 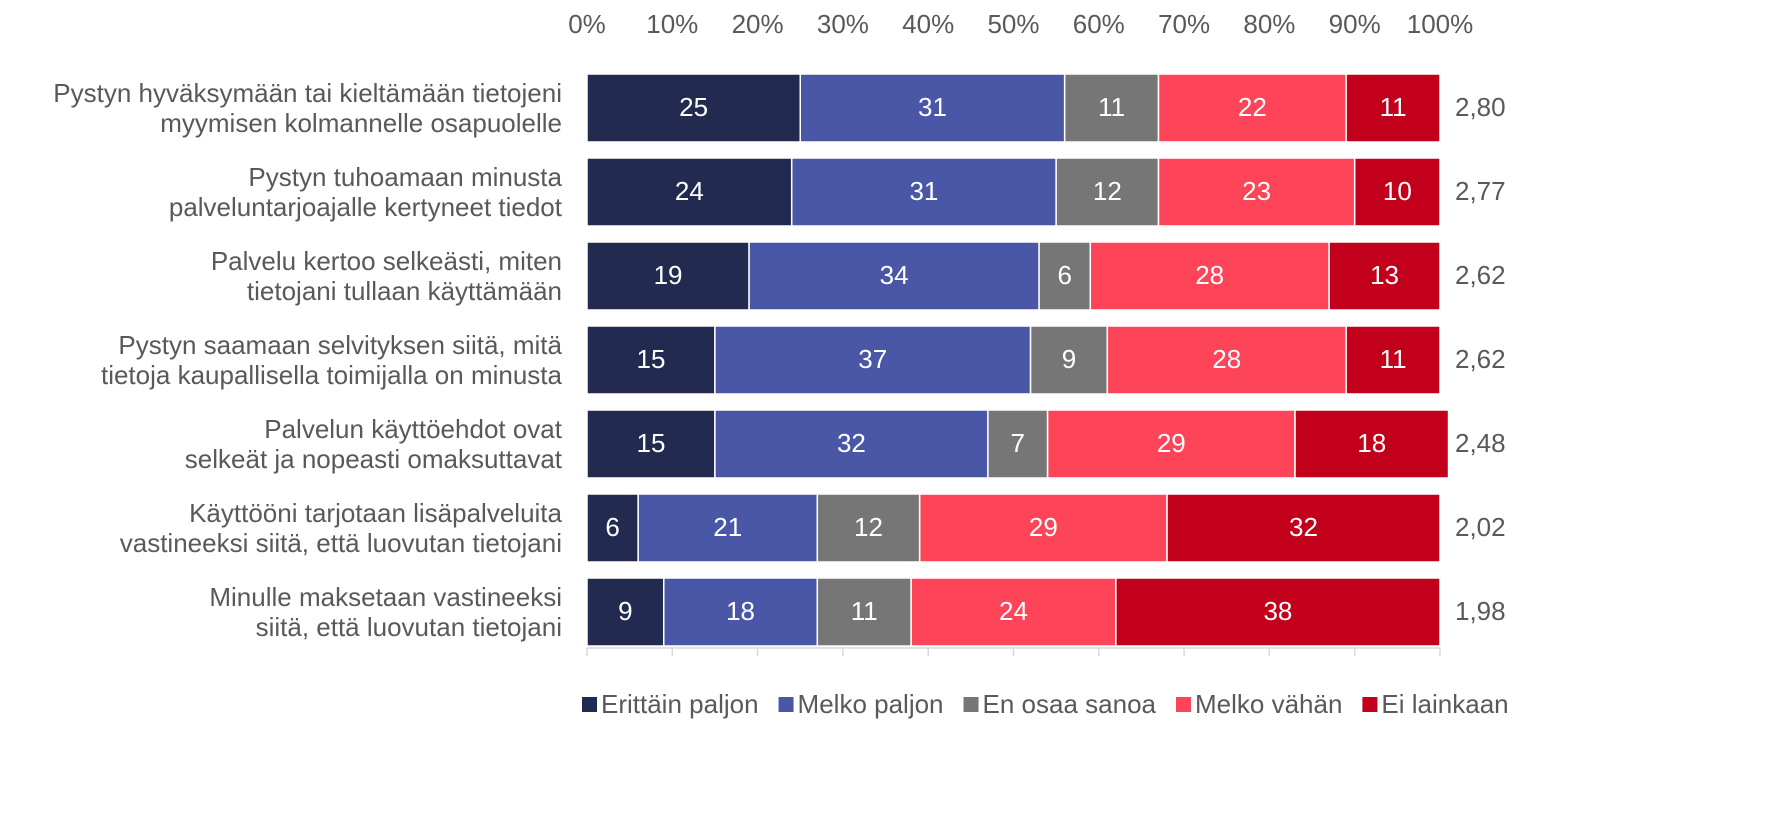 I want to click on x-tick-label: 0%, so click(x=587, y=24).